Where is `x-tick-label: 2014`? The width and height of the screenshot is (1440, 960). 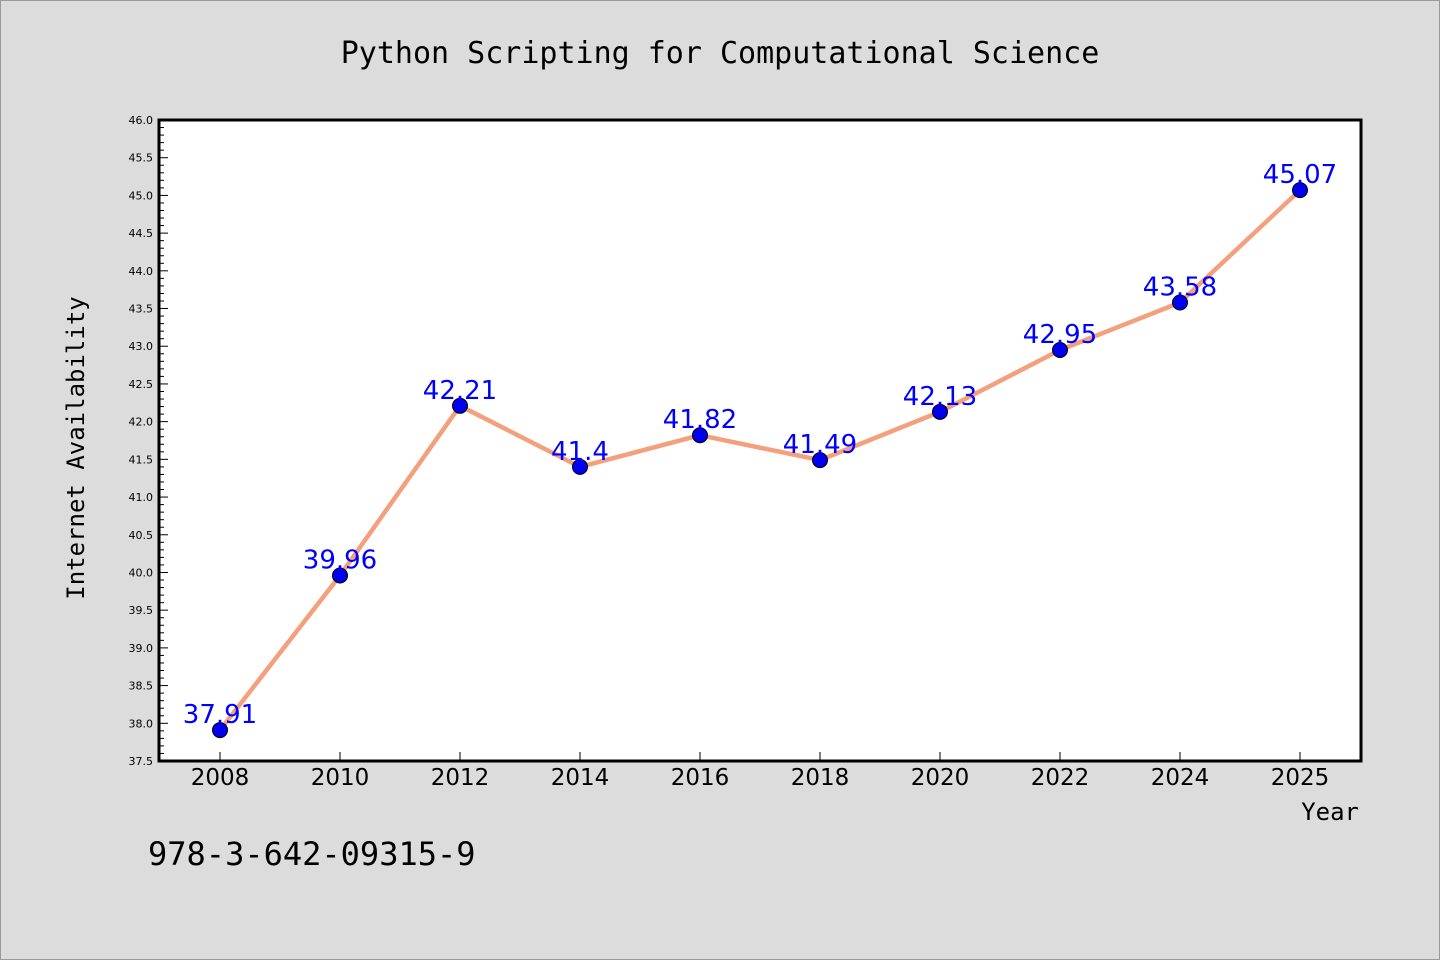
x-tick-label: 2014 is located at coordinates (580, 778).